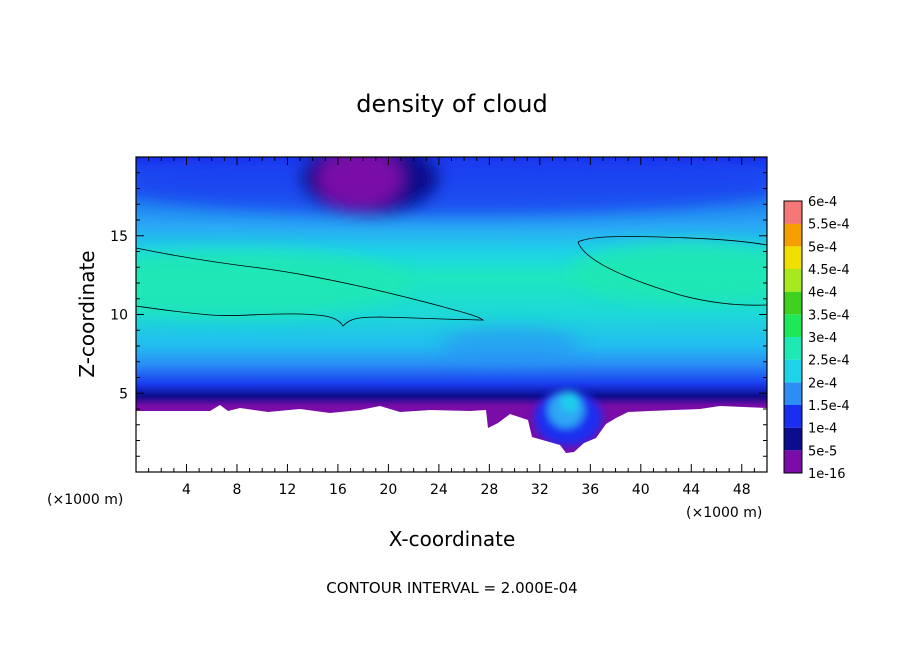  What do you see at coordinates (123, 394) in the screenshot?
I see `y-tick-label: 5` at bounding box center [123, 394].